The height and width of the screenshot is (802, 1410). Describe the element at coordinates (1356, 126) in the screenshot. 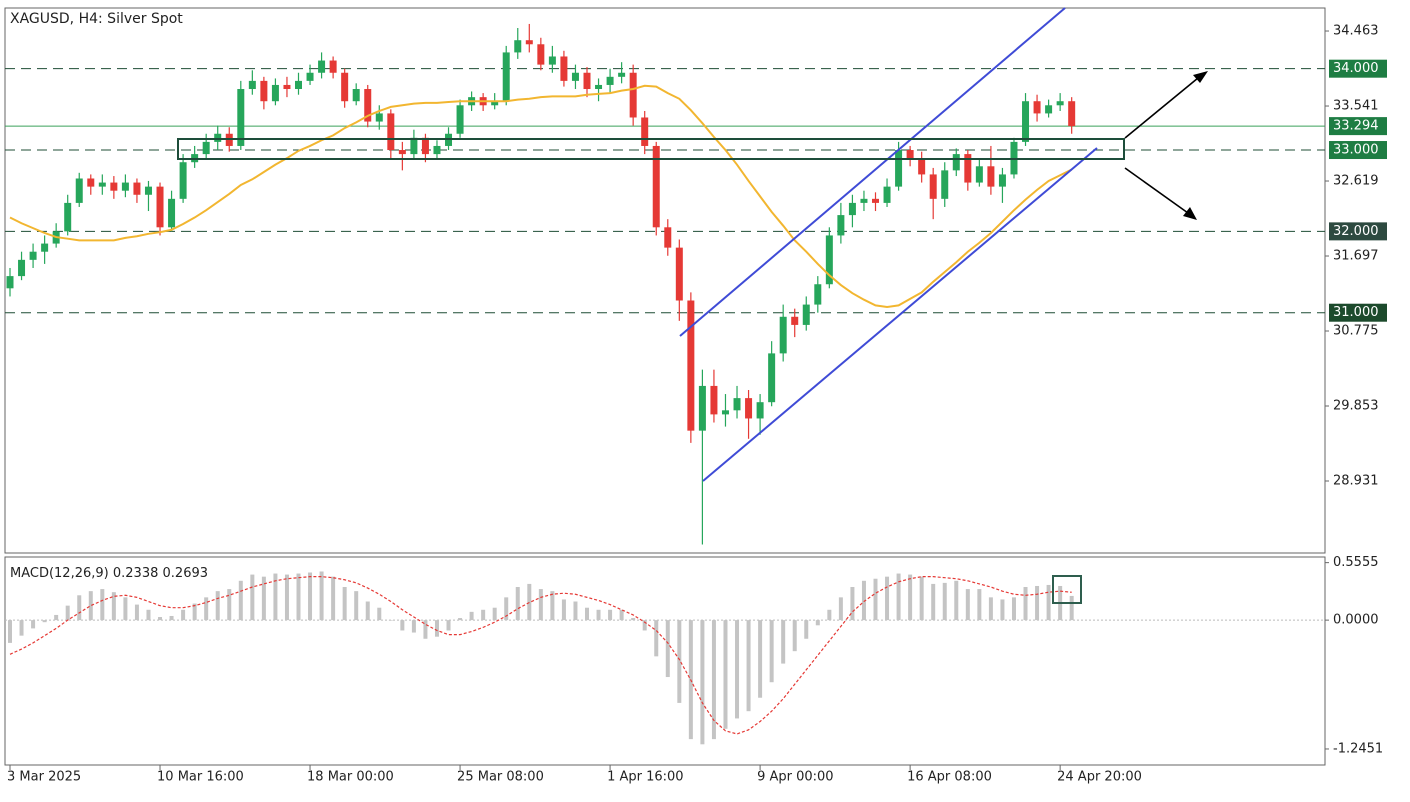

I see `last-price-label: 33.294` at that location.